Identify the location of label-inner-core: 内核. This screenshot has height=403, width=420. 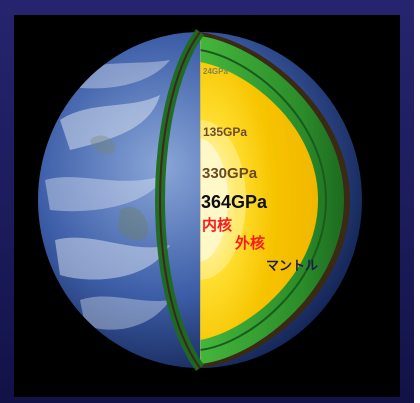
(217, 225).